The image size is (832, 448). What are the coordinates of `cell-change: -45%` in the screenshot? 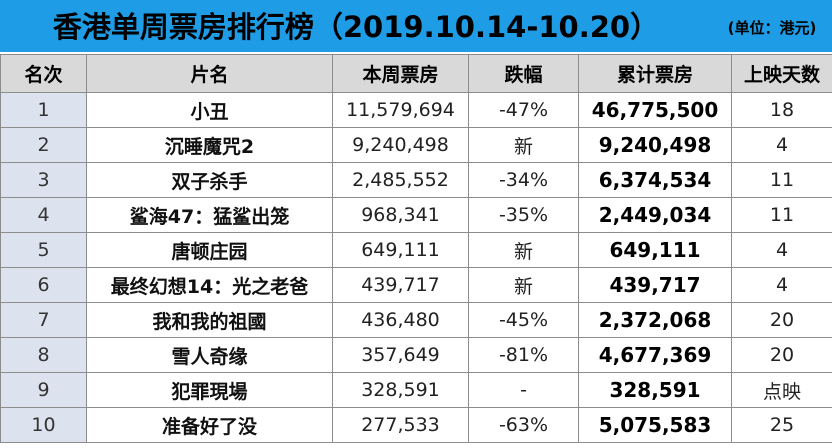 It's located at (523, 320).